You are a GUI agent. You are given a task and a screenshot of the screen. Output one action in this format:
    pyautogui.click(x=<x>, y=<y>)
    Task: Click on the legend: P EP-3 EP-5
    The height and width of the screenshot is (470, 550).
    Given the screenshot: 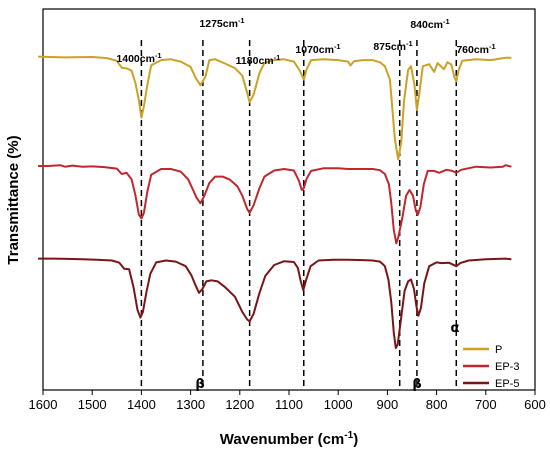 What is the action you would take?
    pyautogui.click(x=491, y=367)
    